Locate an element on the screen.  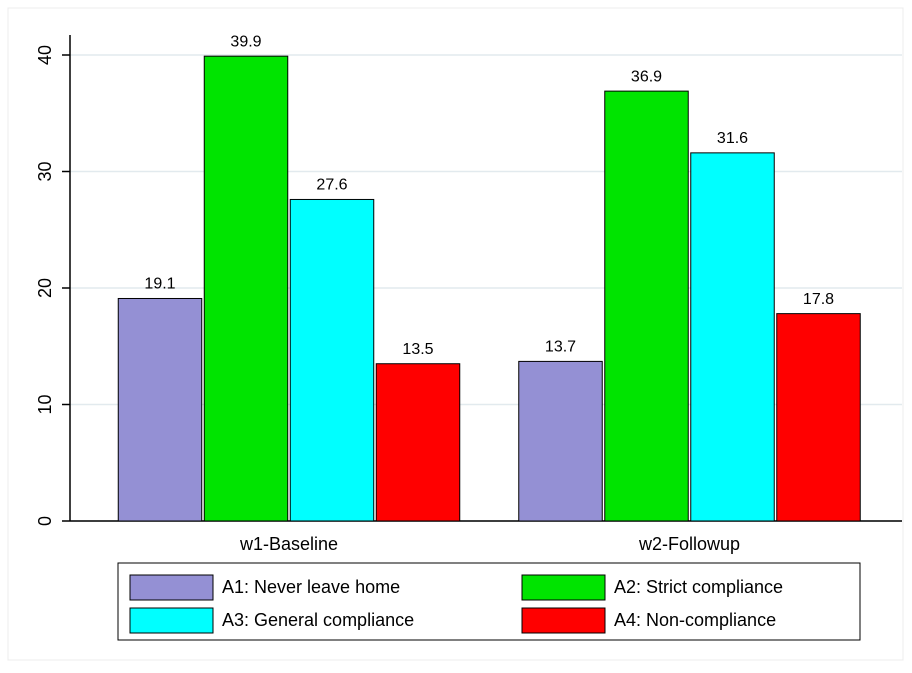
value-label: 13.5 is located at coordinates (417, 349).